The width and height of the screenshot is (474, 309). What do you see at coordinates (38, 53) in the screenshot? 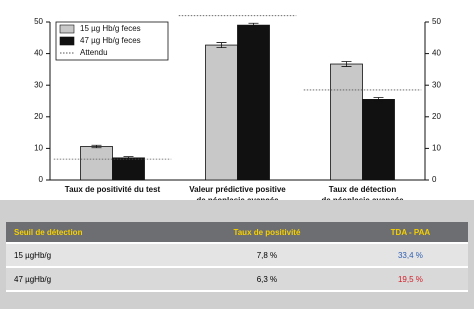
I see `y-tick-label: 40` at bounding box center [38, 53].